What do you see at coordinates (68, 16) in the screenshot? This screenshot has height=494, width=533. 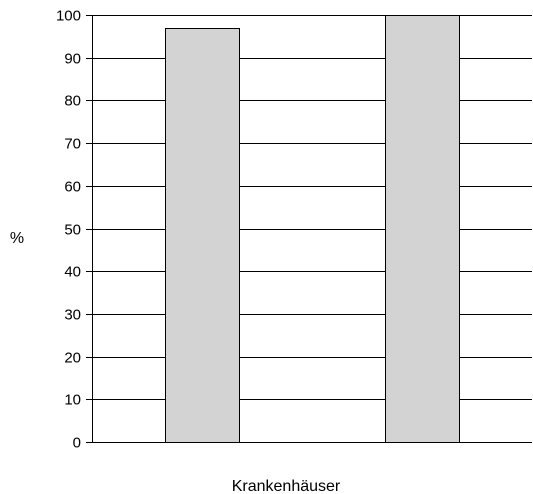 I see `y-tick-label: 100` at bounding box center [68, 16].